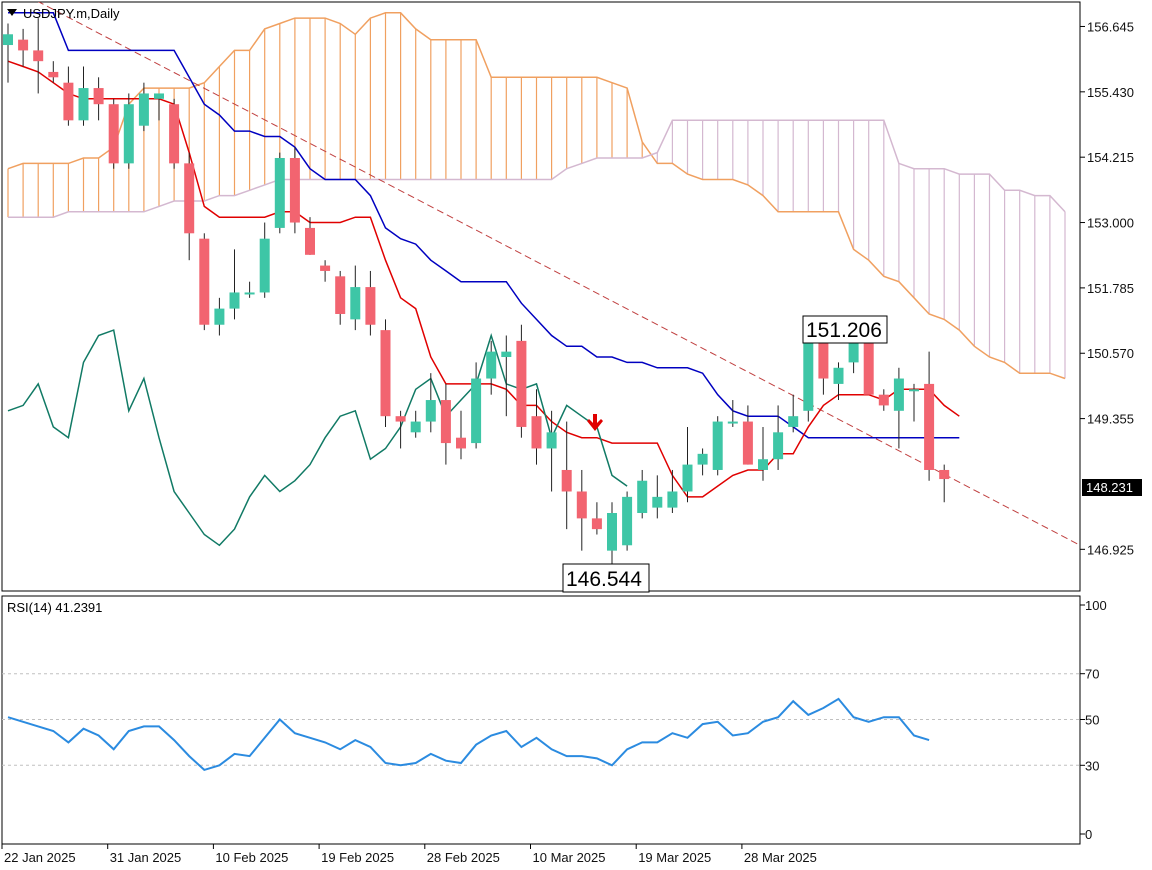 This screenshot has height=870, width=1152. I want to click on rsi-tick-label: 30, so click(1092, 765).